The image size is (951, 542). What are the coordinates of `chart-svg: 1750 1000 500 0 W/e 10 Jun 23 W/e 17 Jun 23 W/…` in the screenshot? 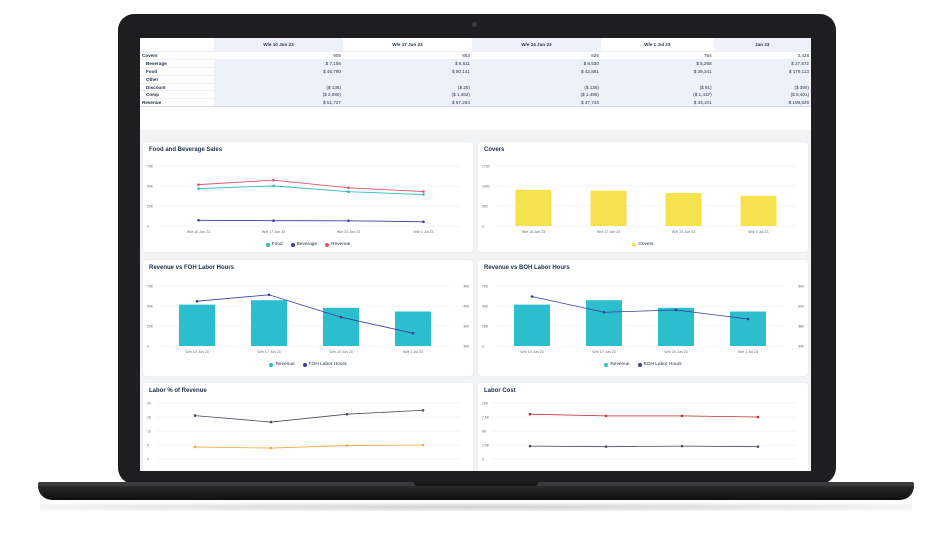 It's located at (639, 199).